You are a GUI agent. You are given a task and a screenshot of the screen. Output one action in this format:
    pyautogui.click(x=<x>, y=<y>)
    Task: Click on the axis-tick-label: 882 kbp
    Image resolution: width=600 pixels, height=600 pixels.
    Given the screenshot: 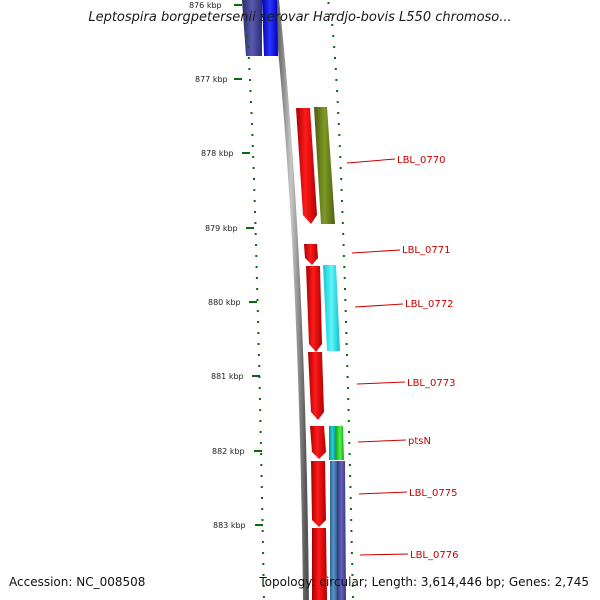 What is the action you would take?
    pyautogui.click(x=228, y=451)
    